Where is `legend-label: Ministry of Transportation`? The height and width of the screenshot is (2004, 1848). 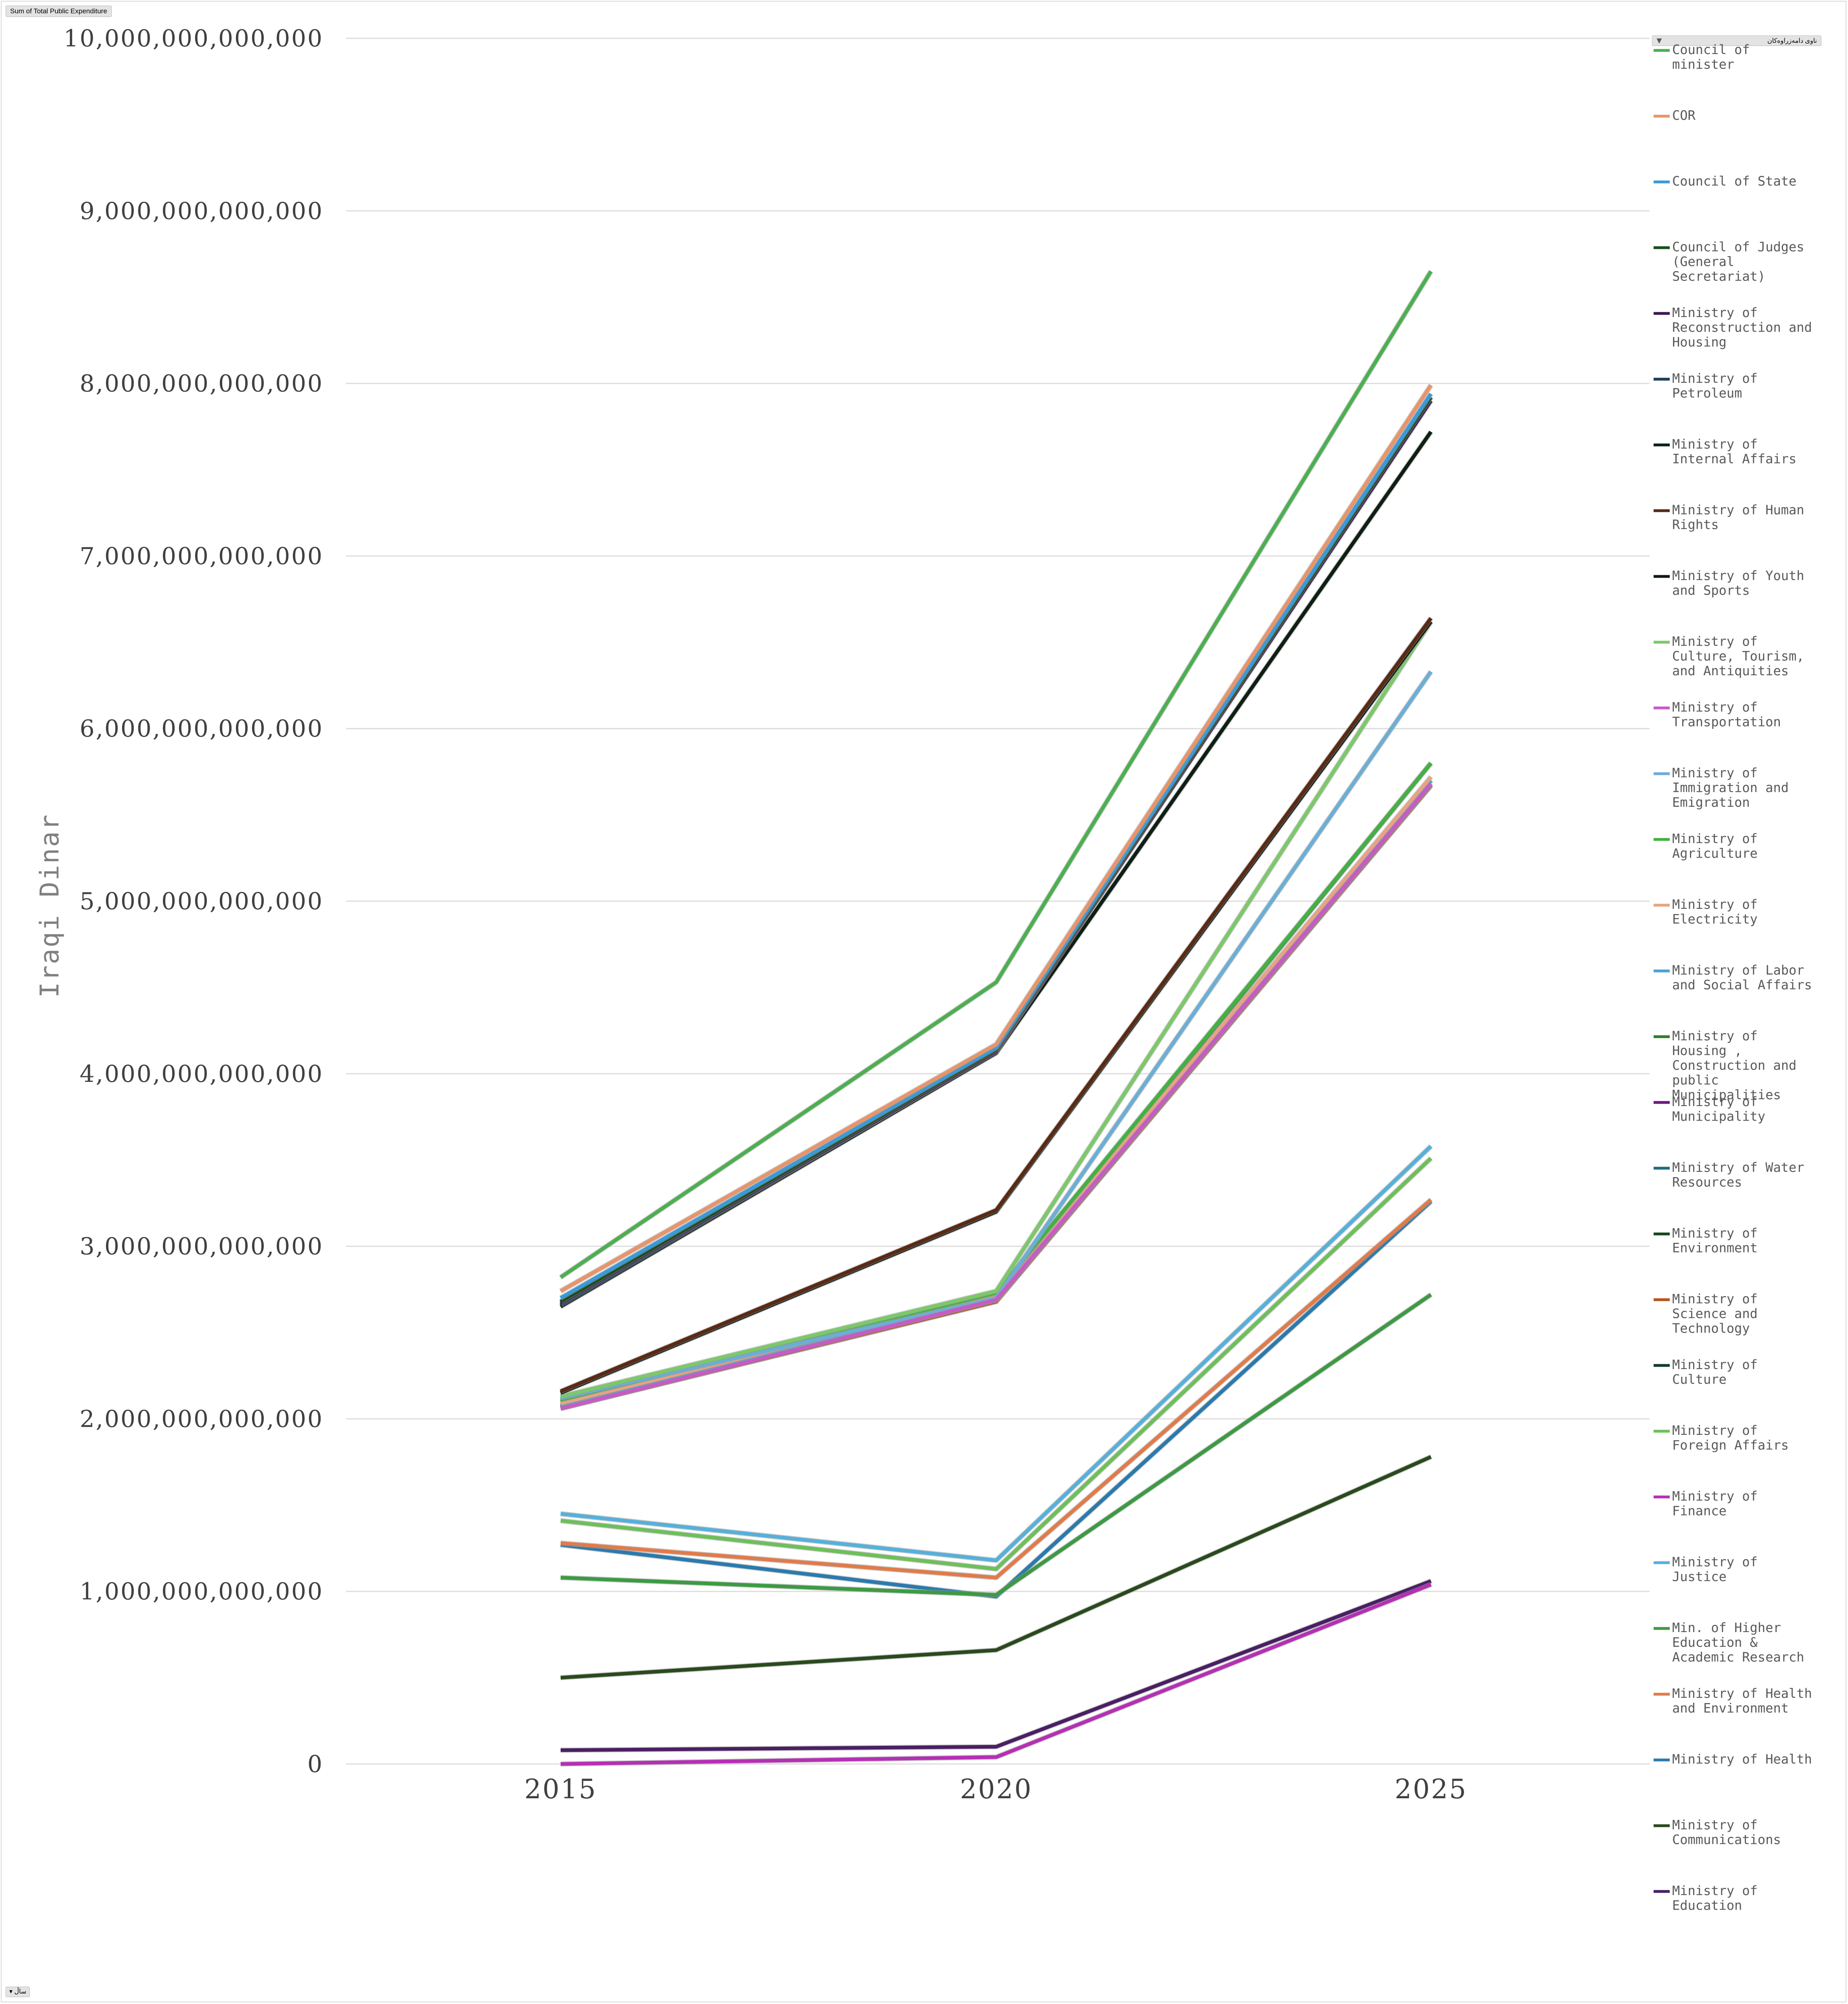 legend-label: Ministry of Transportation is located at coordinates (1727, 714).